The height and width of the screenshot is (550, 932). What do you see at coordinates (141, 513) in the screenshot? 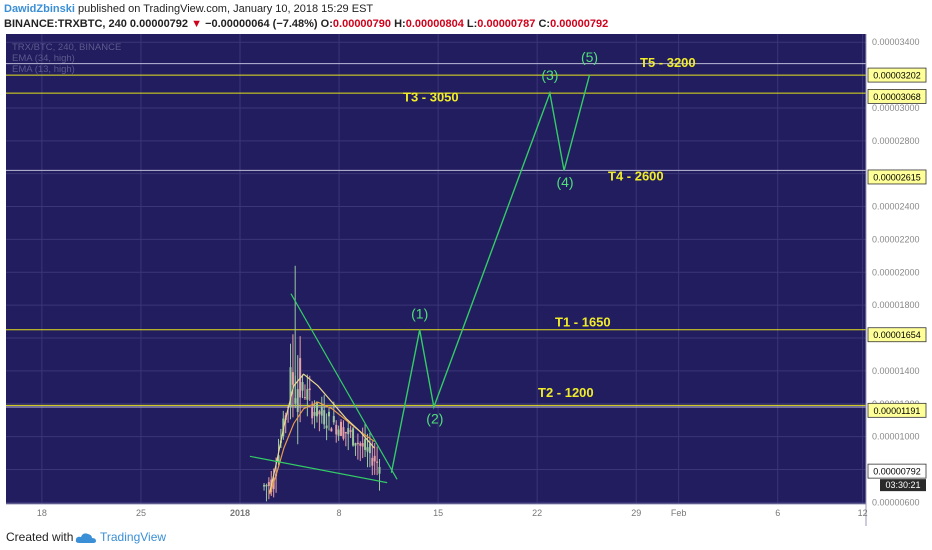
I see `x-tick-label: 25` at bounding box center [141, 513].